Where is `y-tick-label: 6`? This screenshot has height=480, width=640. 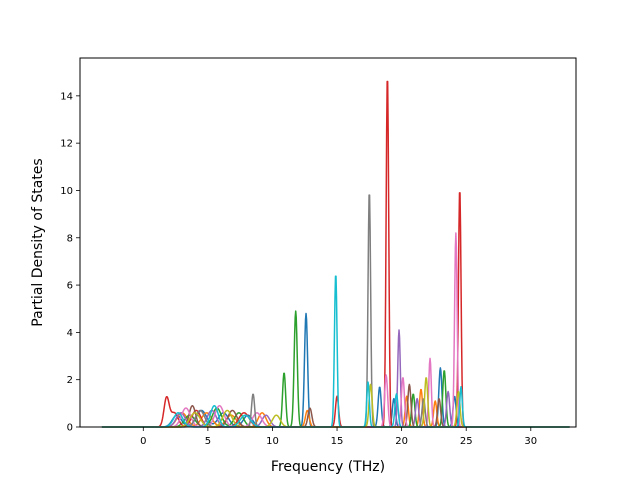 y-tick-label: 6 is located at coordinates (70, 286).